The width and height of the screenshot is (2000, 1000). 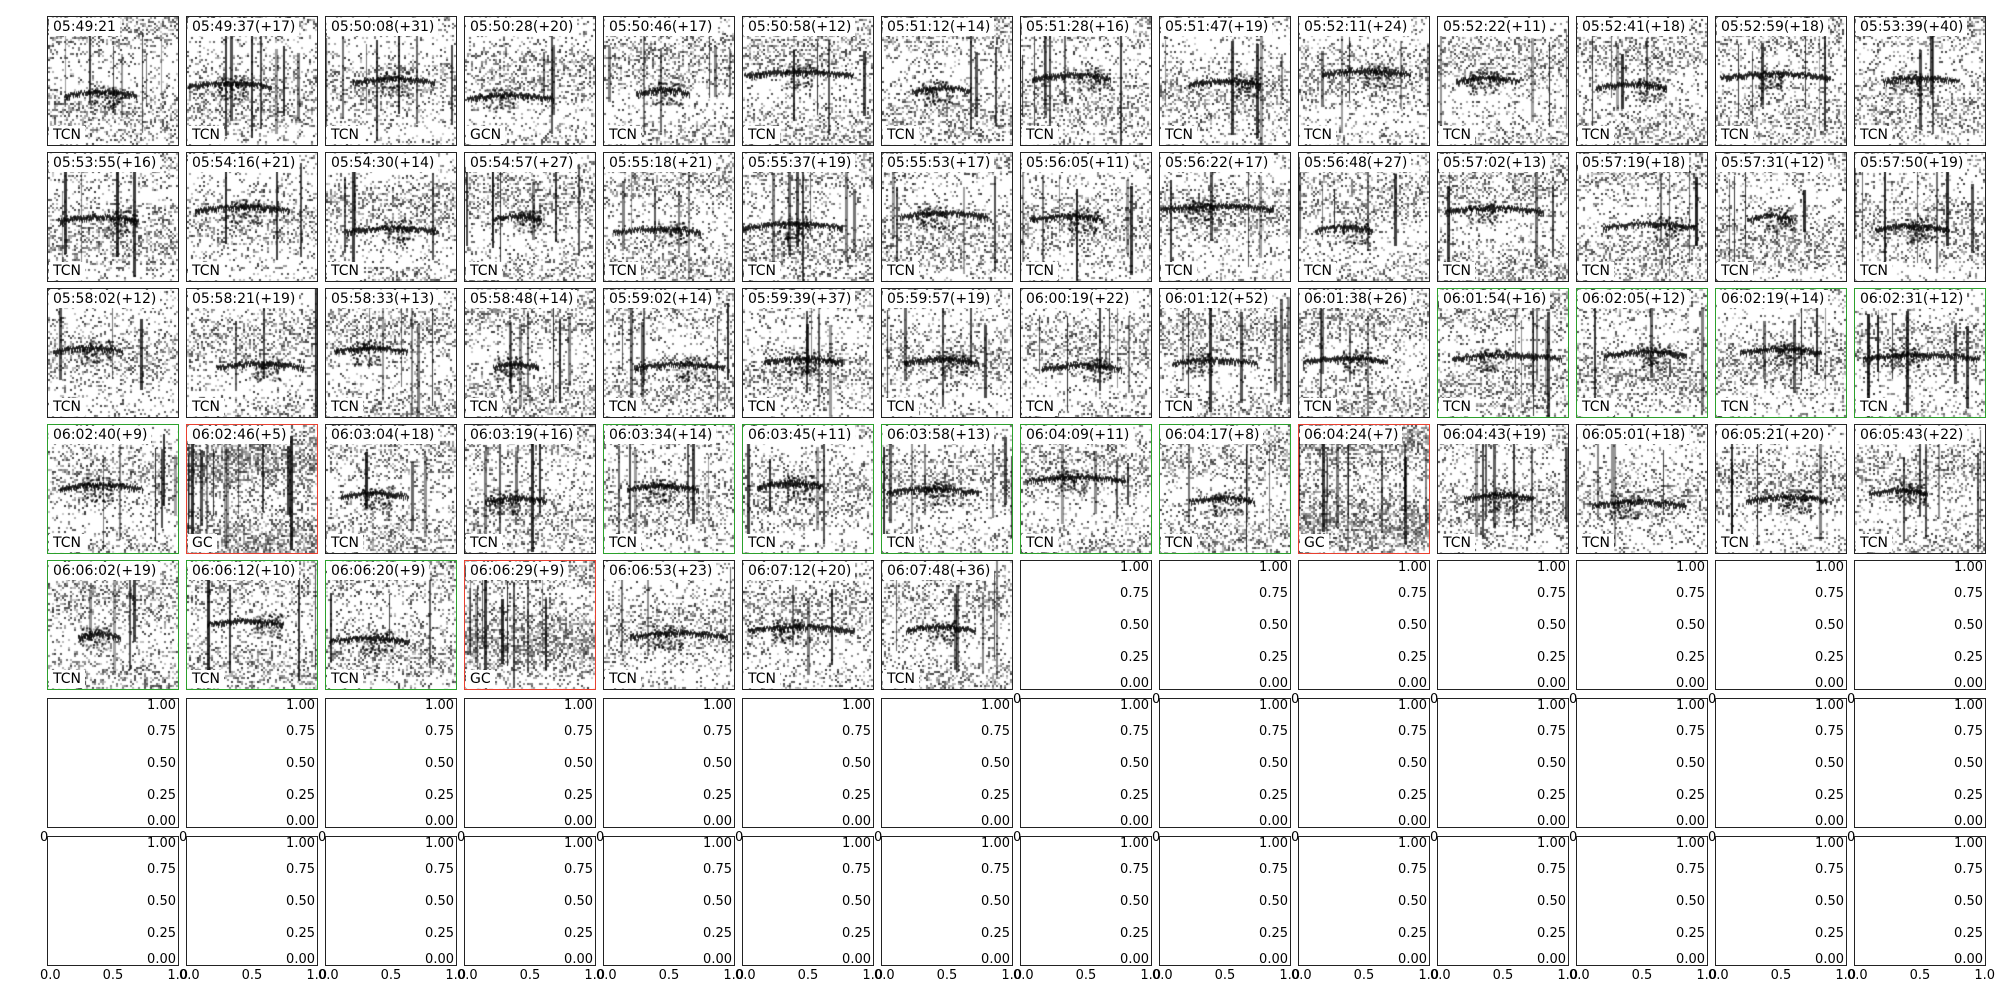 What do you see at coordinates (113, 353) in the screenshot?
I see `spectrogram-tile: 05:58:02(+12) TCN` at bounding box center [113, 353].